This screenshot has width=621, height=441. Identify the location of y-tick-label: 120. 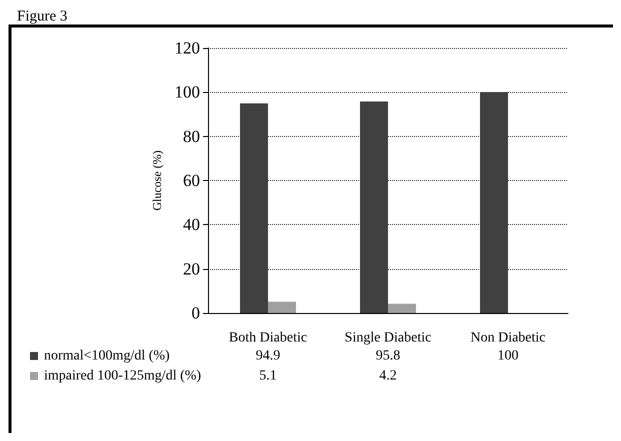
(187, 48).